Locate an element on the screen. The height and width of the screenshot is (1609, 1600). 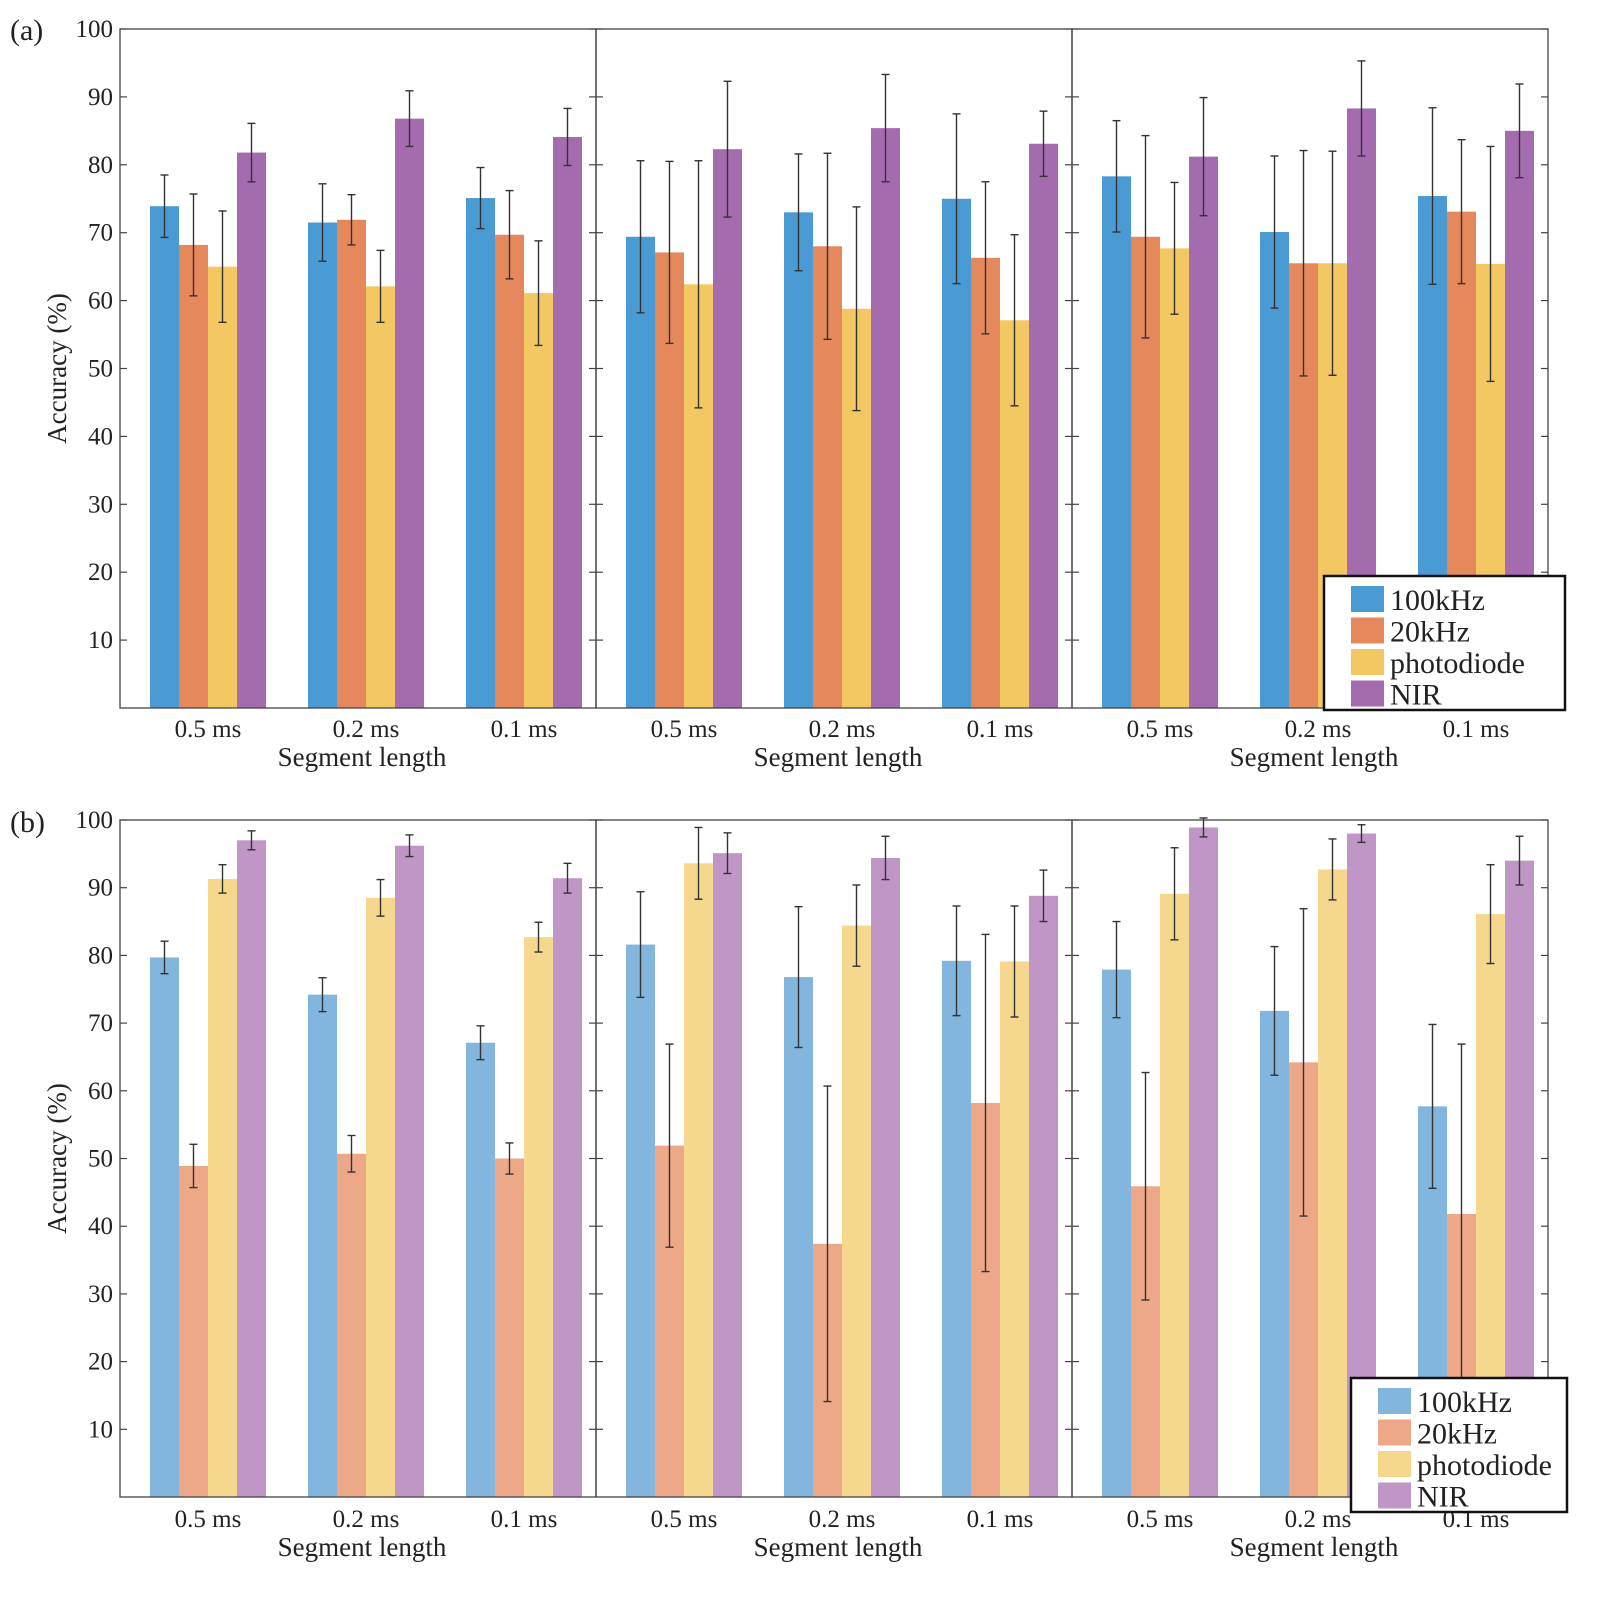
legend-swatch-photodiode is located at coordinates (1367, 662).